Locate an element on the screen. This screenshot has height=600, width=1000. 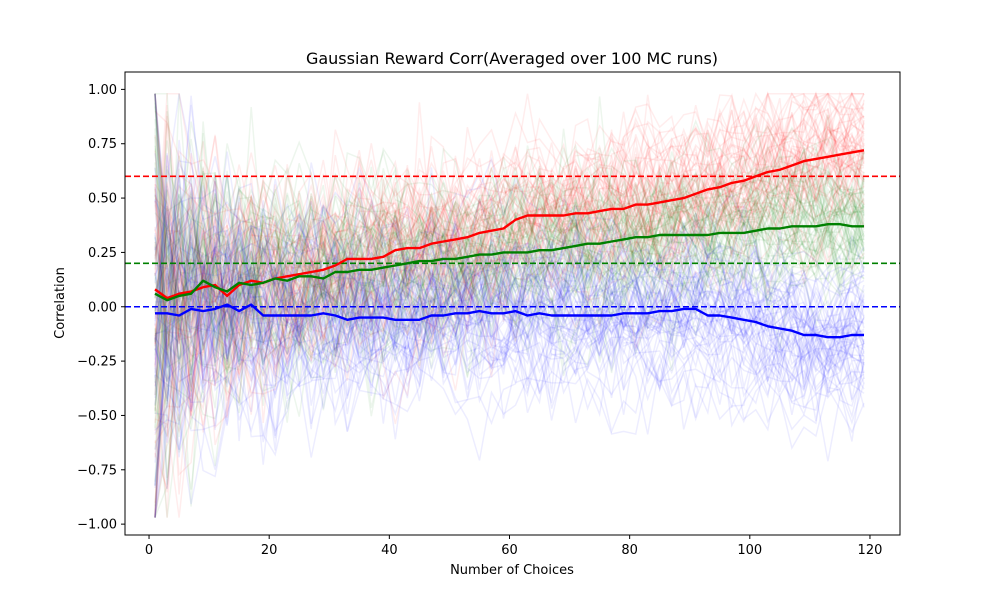
y-tick-label: −0.50 is located at coordinates (97, 416).